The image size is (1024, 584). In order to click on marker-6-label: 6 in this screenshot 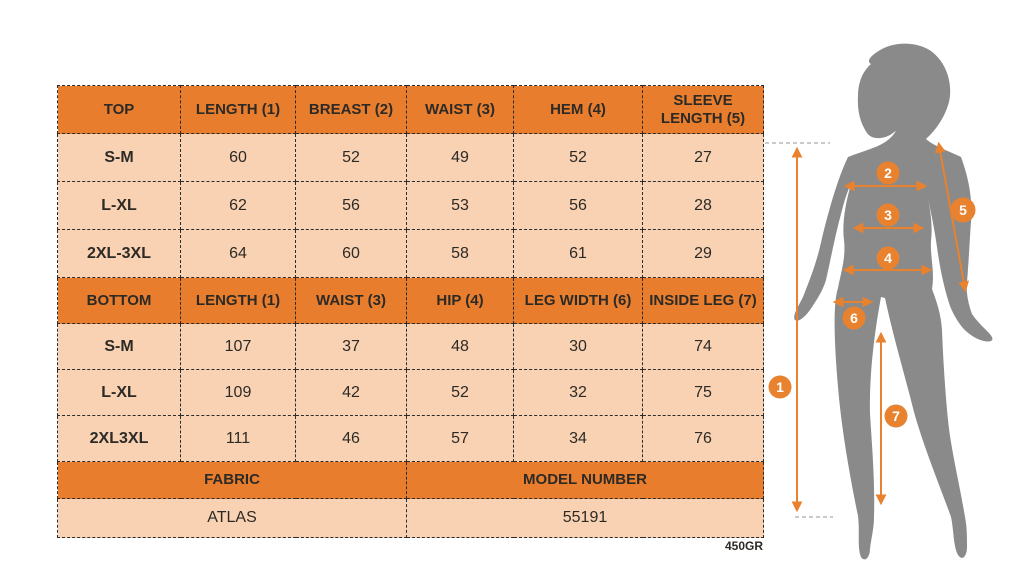, I will do `click(854, 318)`.